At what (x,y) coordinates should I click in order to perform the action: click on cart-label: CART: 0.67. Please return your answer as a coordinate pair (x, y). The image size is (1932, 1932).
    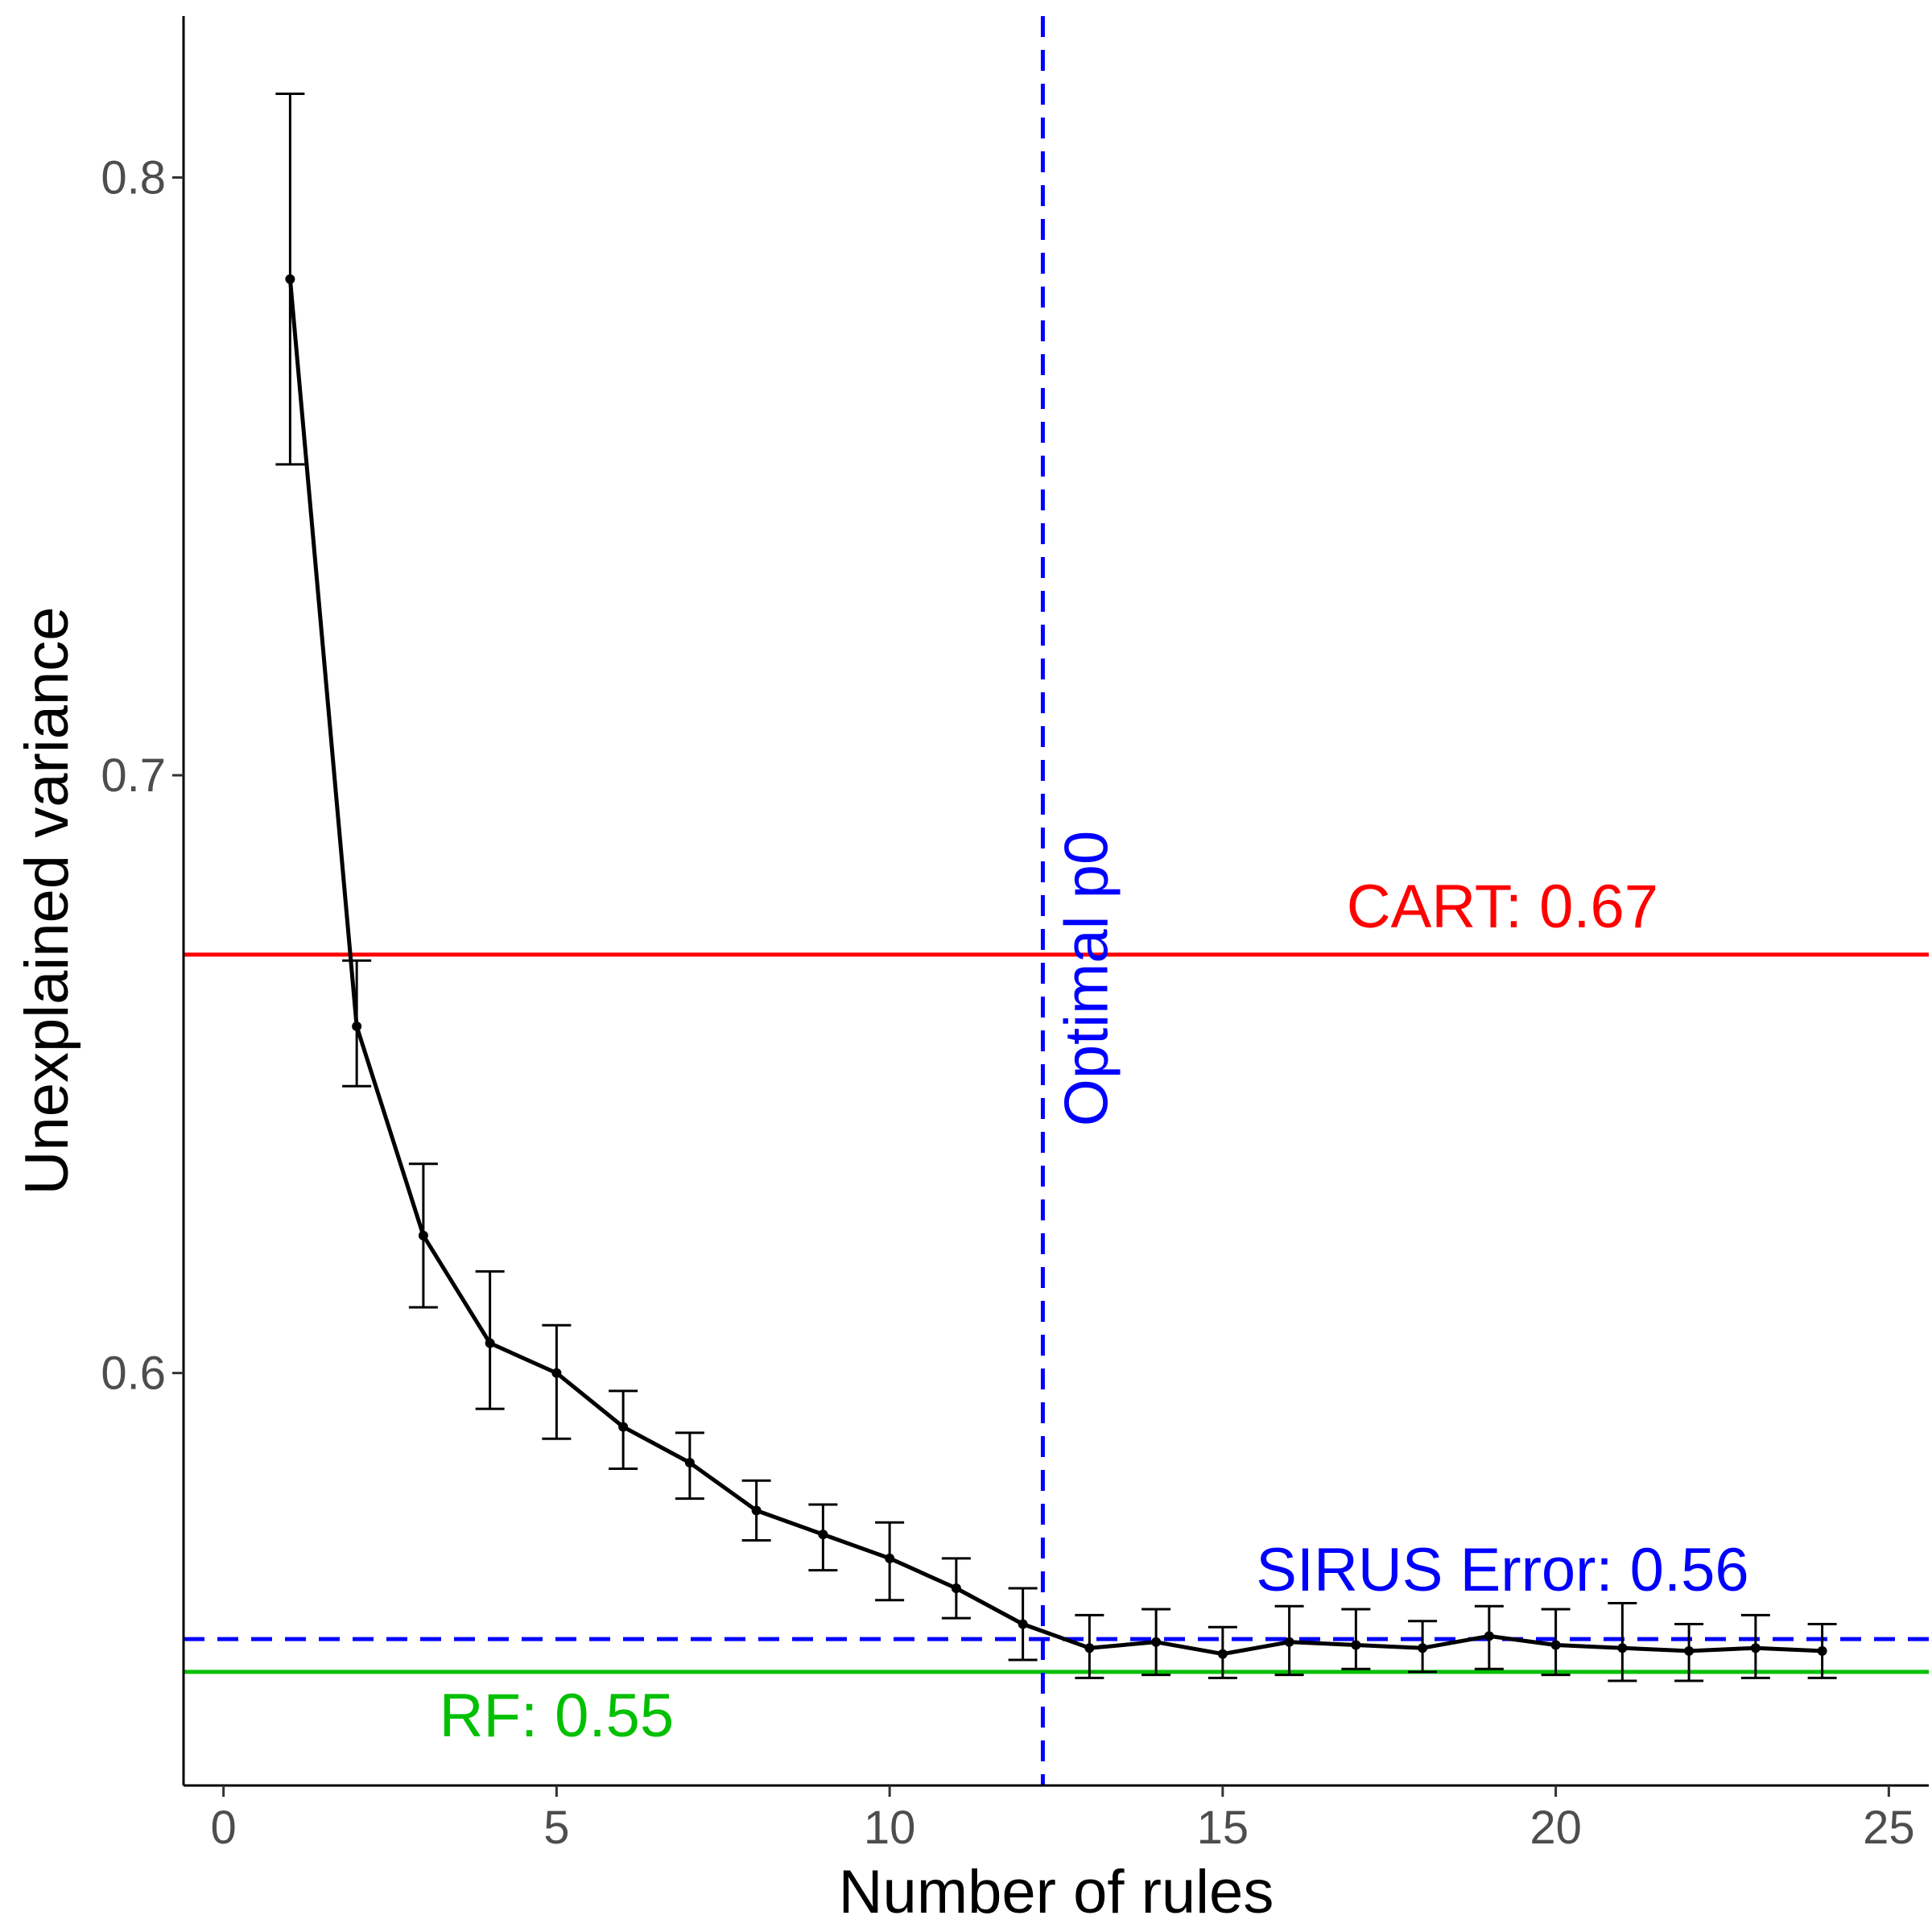
    Looking at the image, I should click on (1502, 907).